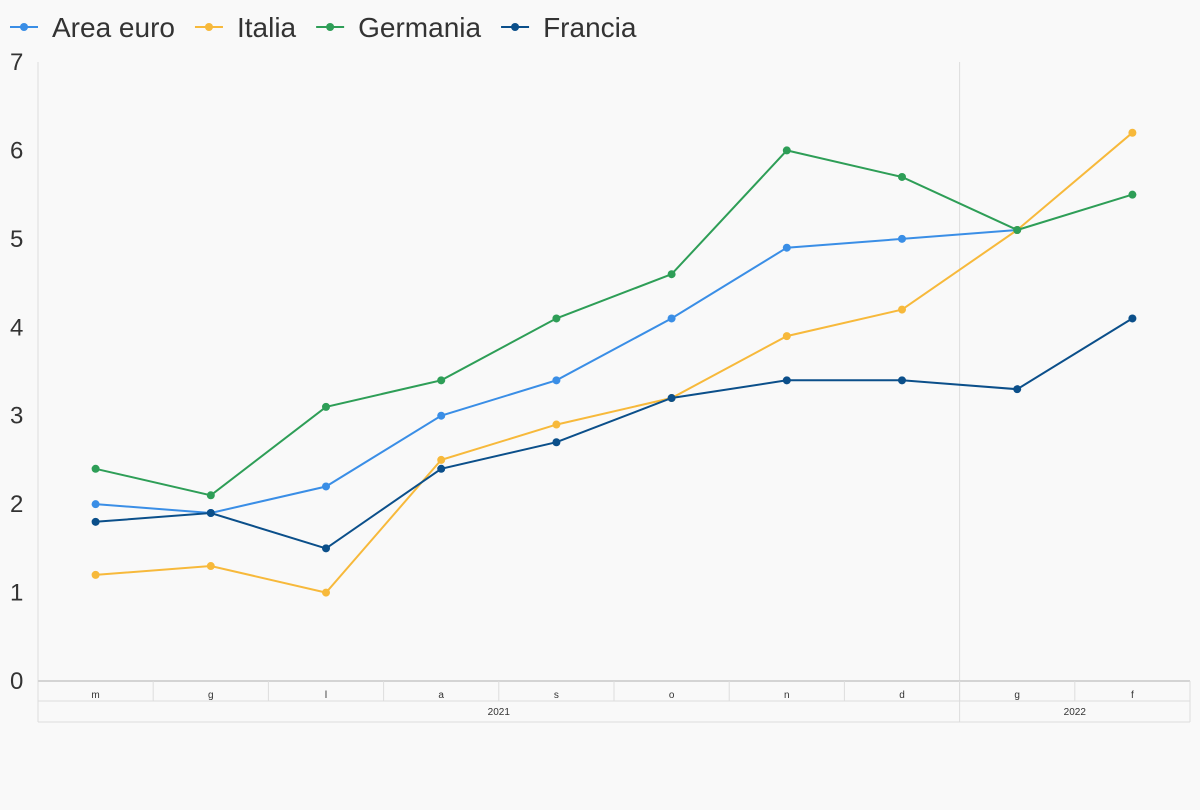 The image size is (1200, 810). I want to click on x-tick-label: n, so click(787, 695).